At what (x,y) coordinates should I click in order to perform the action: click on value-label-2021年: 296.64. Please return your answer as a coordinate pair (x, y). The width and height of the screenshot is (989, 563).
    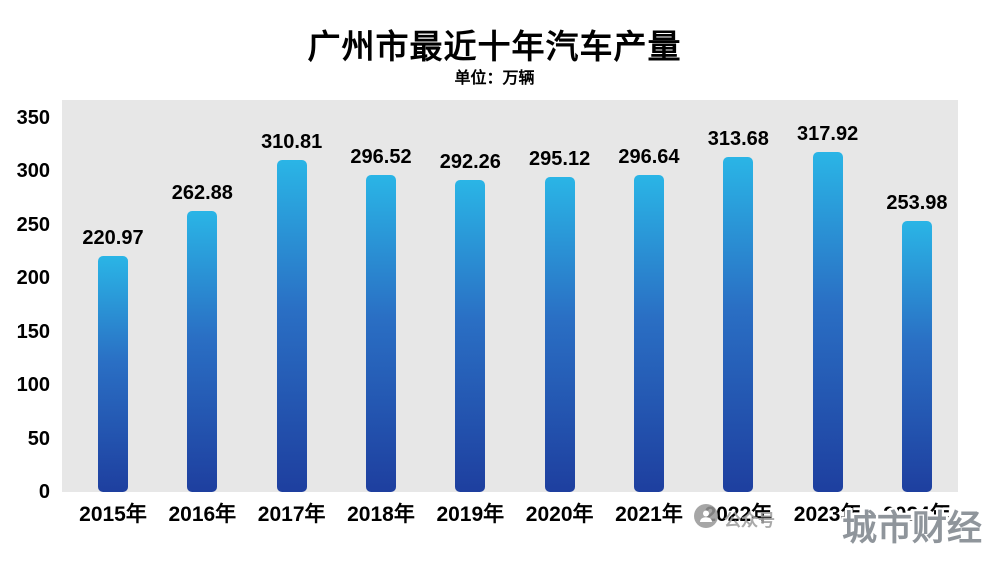
    Looking at the image, I should click on (649, 157).